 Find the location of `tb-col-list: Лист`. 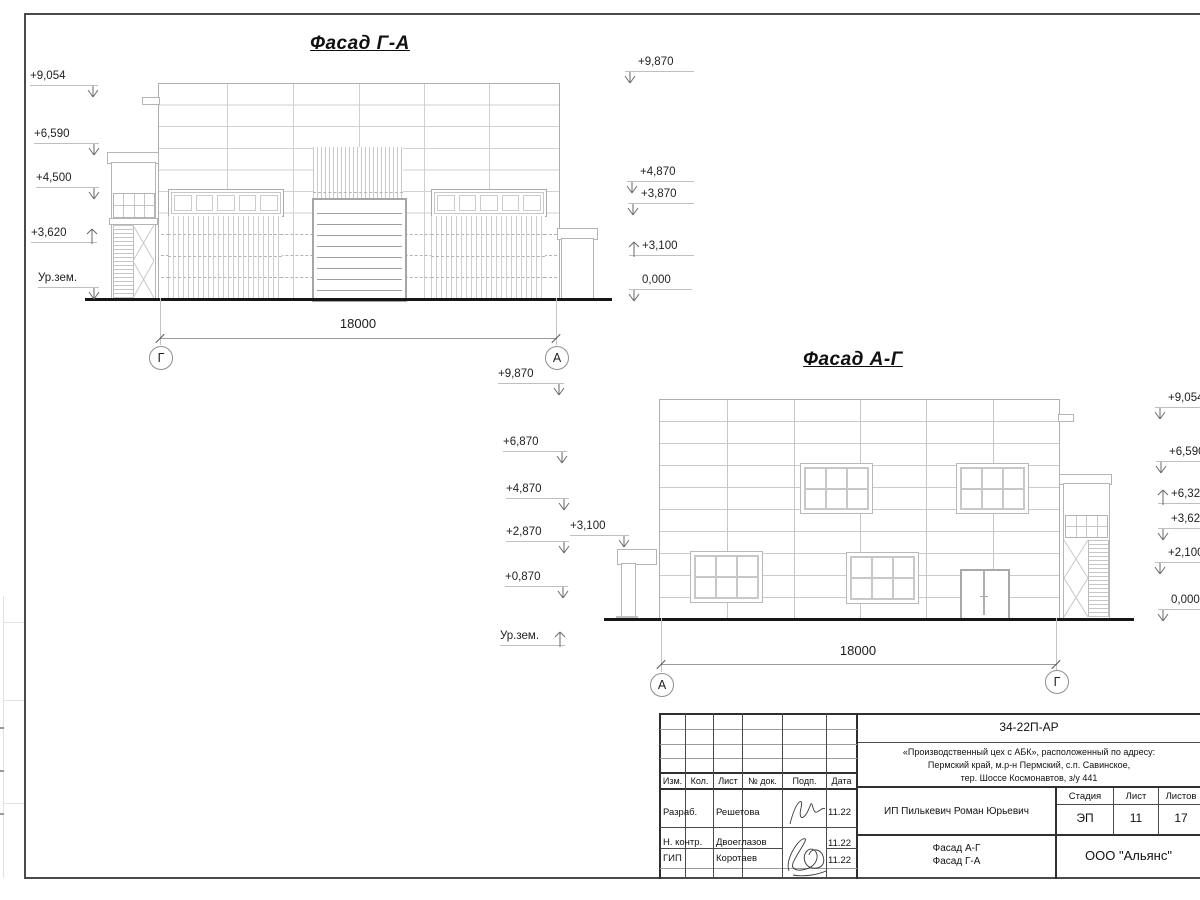

tb-col-list: Лист is located at coordinates (728, 781).